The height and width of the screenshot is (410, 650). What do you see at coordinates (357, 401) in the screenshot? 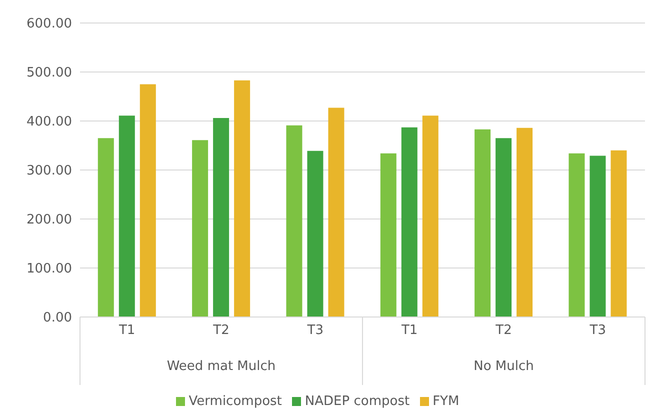
I see `legend-label: NADEP compost` at bounding box center [357, 401].